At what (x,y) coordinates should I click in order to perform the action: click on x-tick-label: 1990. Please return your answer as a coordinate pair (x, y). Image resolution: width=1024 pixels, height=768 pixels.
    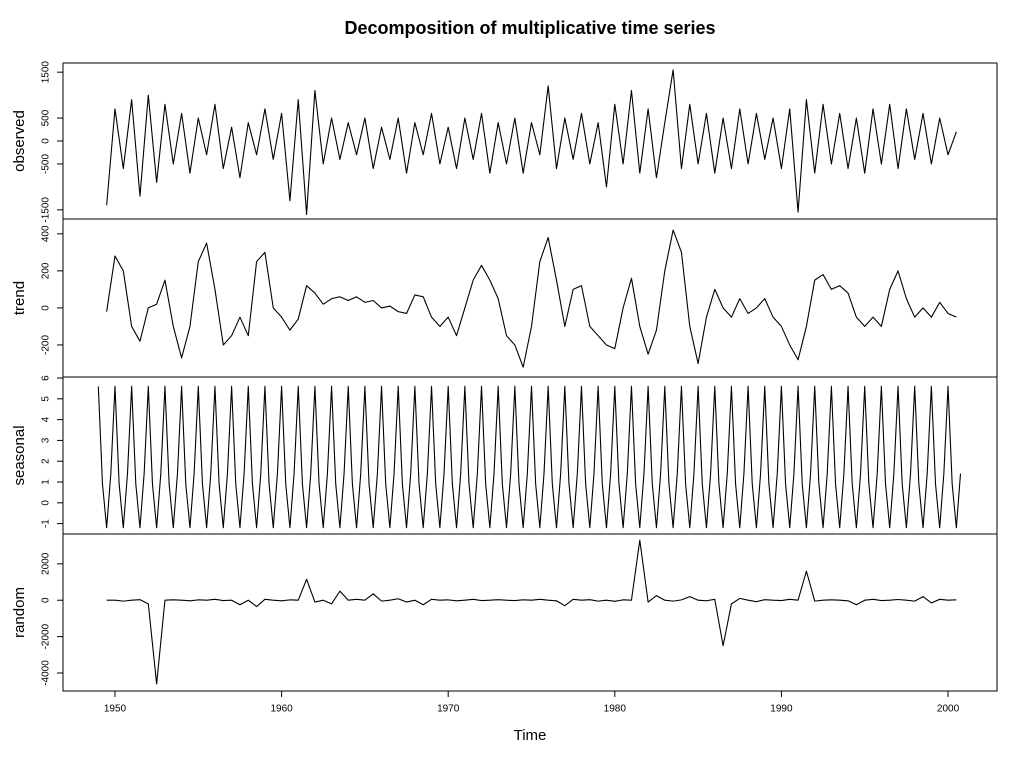
    Looking at the image, I should click on (781, 709).